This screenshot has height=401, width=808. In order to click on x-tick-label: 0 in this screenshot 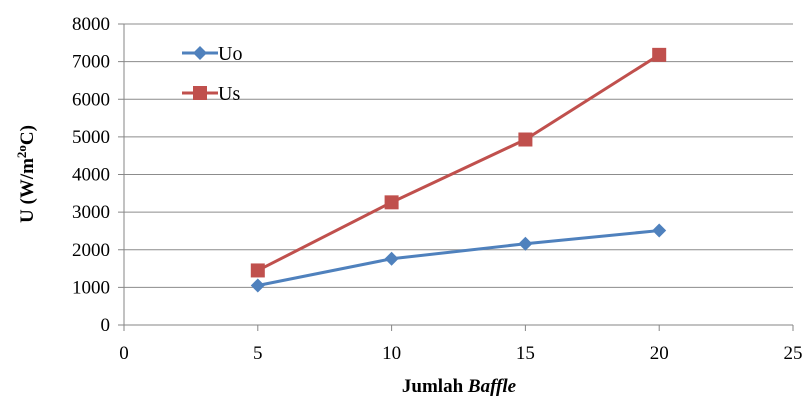, I will do `click(124, 353)`.